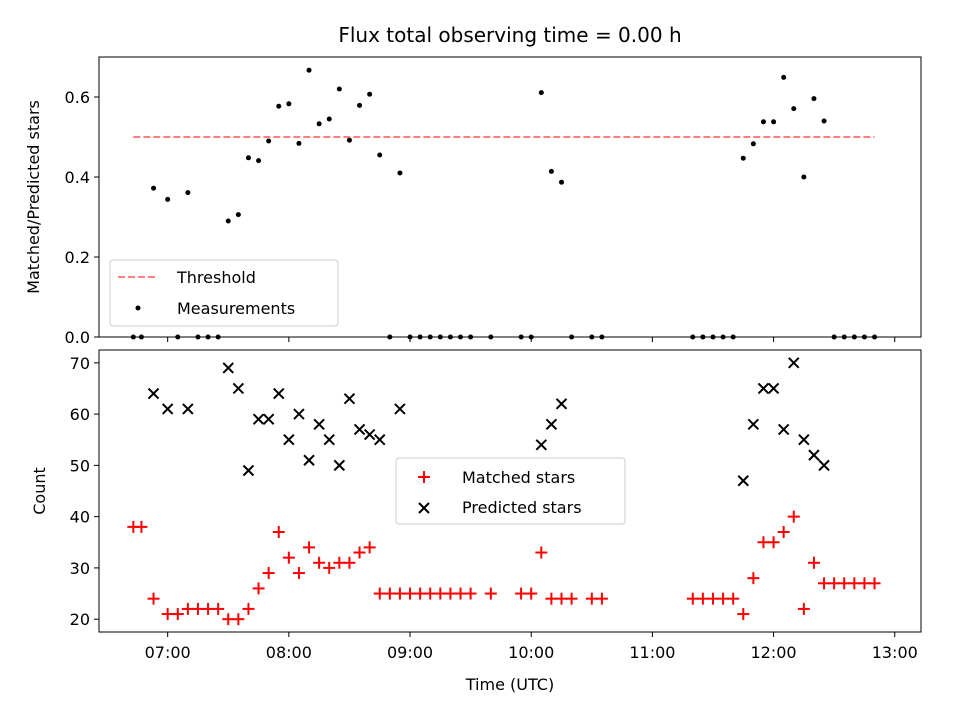  What do you see at coordinates (509, 684) in the screenshot?
I see `x-axis-label: Time (UTC)` at bounding box center [509, 684].